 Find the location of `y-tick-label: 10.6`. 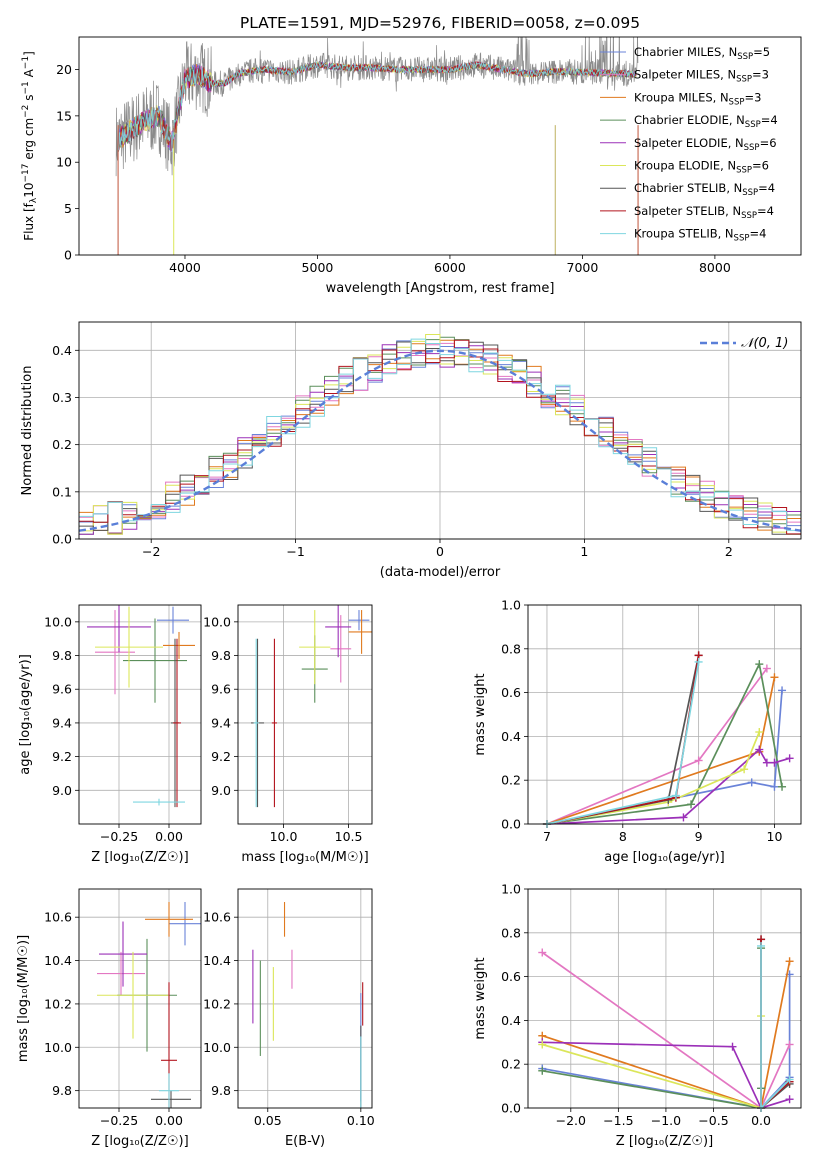

y-tick-label: 10.6 is located at coordinates (217, 917).